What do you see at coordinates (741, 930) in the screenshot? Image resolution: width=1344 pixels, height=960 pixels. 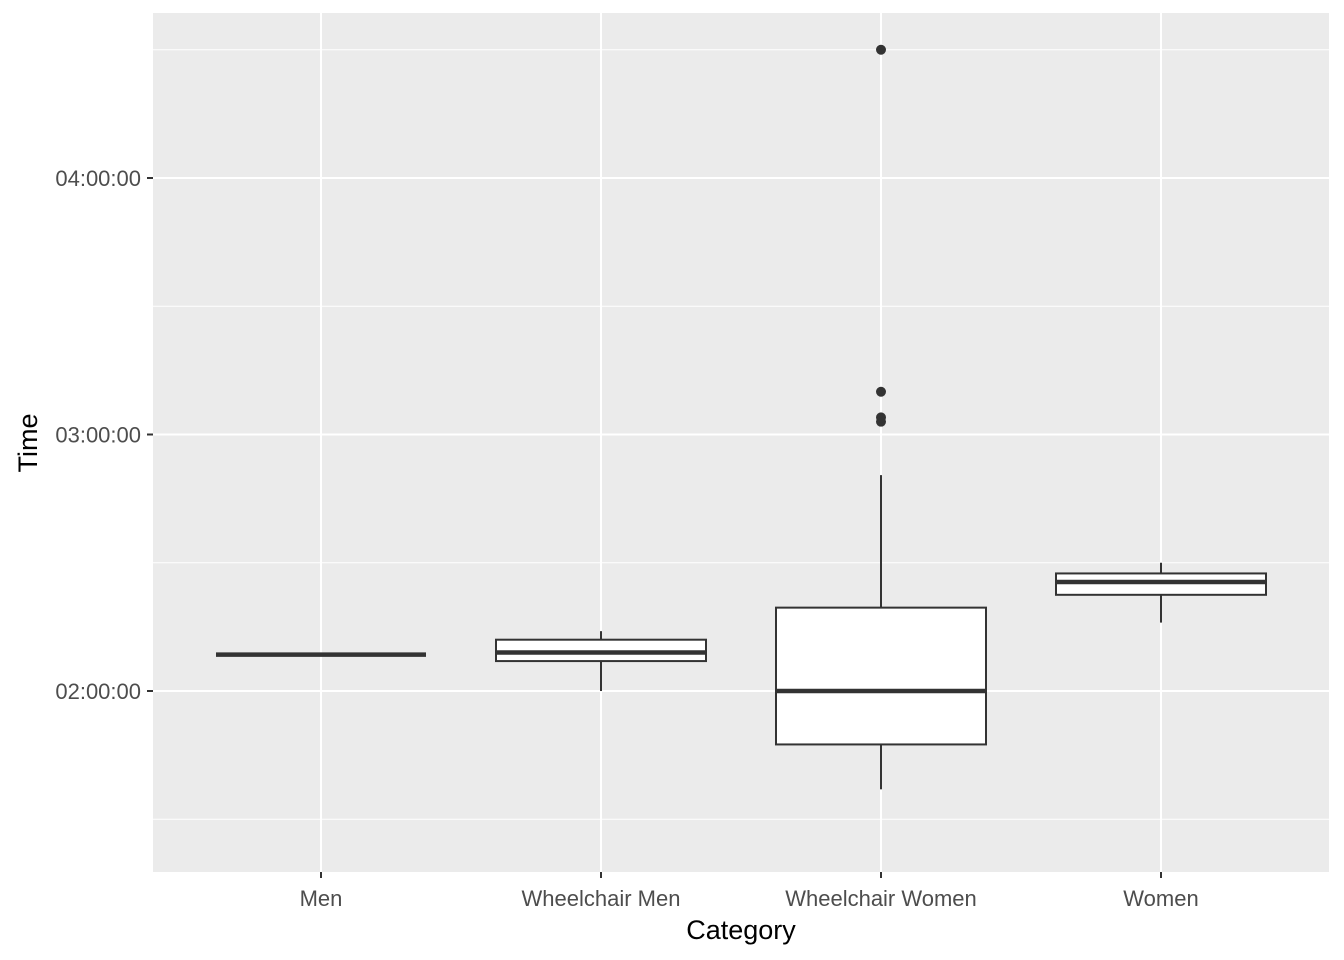 I see `x-axis-title: Category` at bounding box center [741, 930].